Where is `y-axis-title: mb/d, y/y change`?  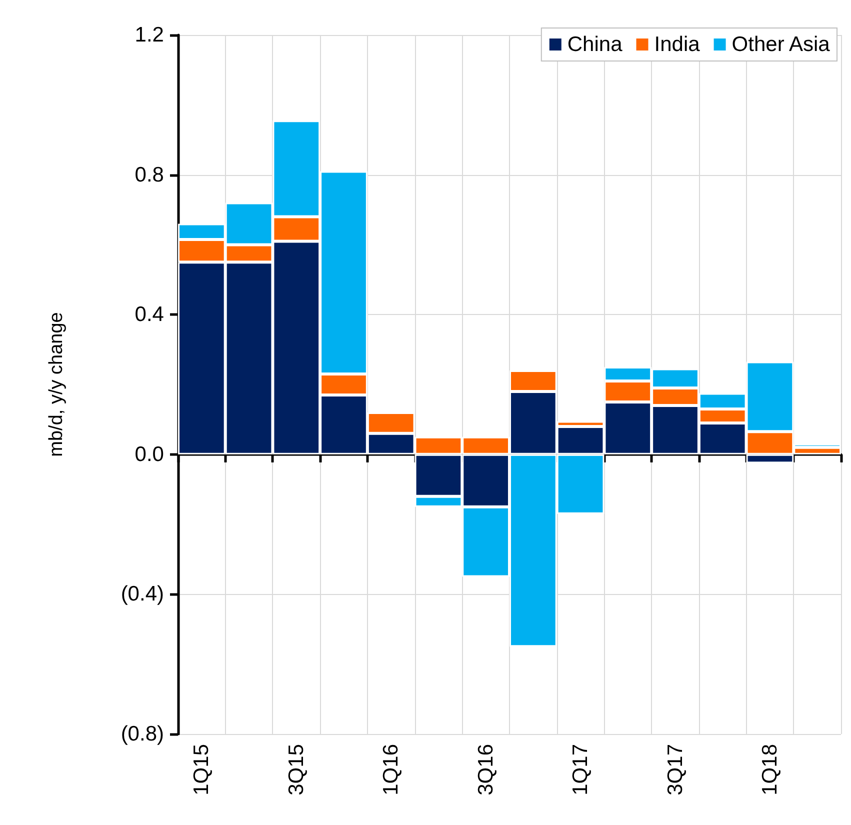
y-axis-title: mb/d, y/y change is located at coordinates (56, 384).